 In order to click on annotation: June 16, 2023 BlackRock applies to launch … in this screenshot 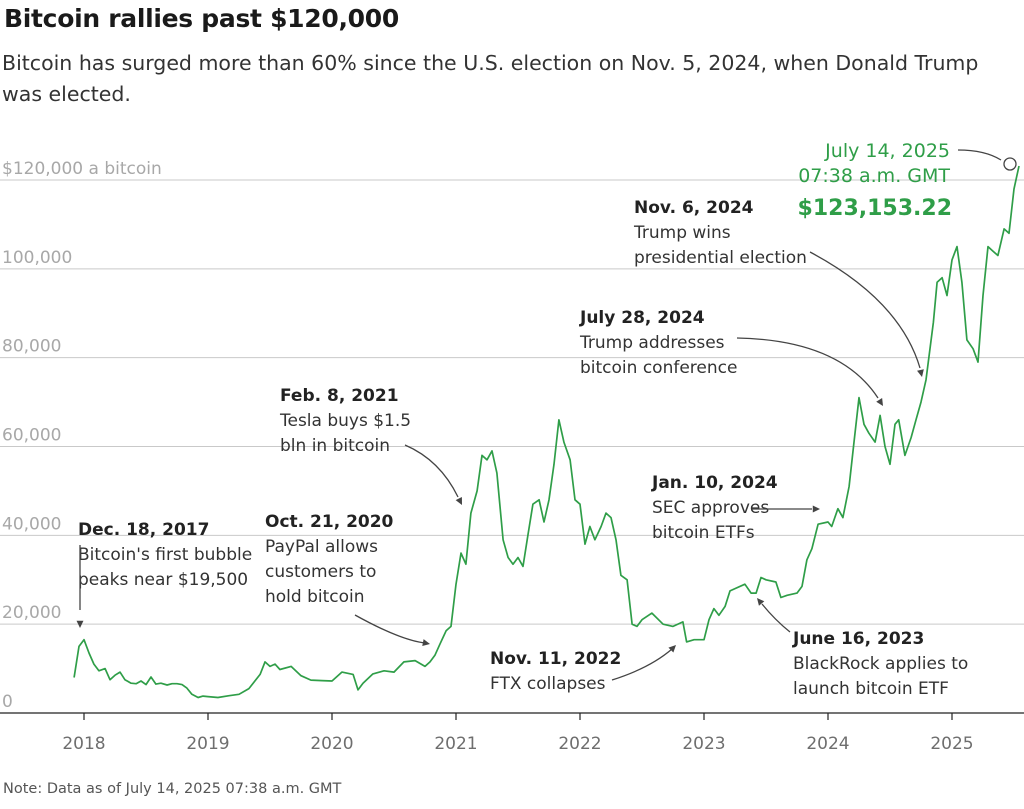, I will do `click(862, 648)`.